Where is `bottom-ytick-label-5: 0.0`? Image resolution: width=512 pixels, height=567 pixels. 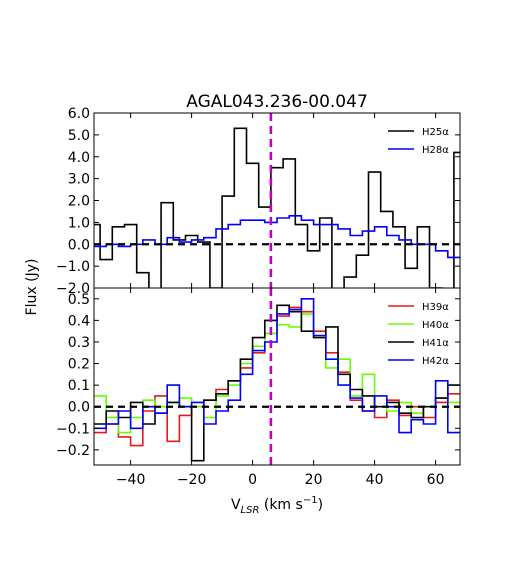 bottom-ytick-label-5: 0.0 is located at coordinates (79, 408).